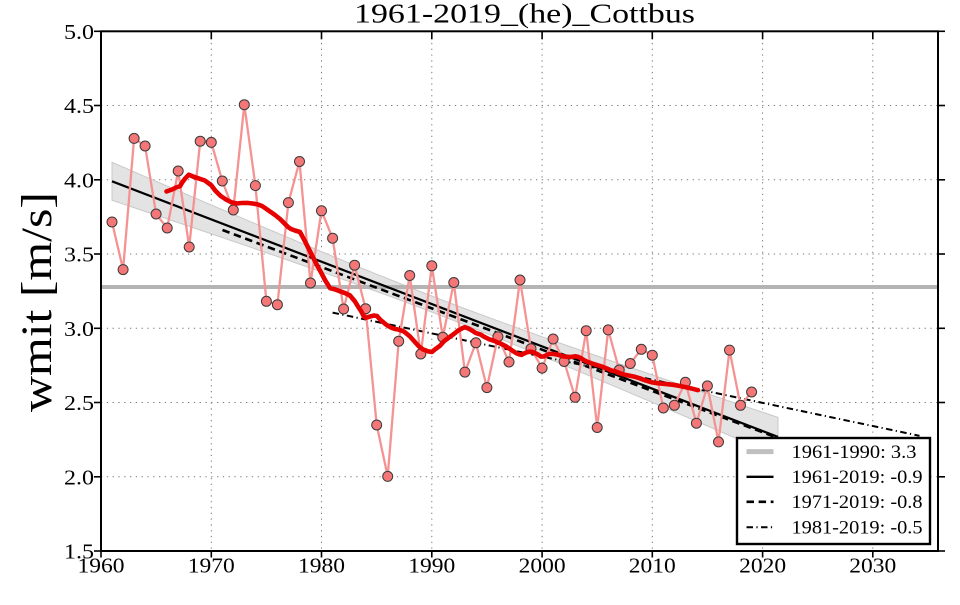 This screenshot has height=605, width=960. Describe the element at coordinates (431, 566) in the screenshot. I see `svg-text: 1990` at that location.